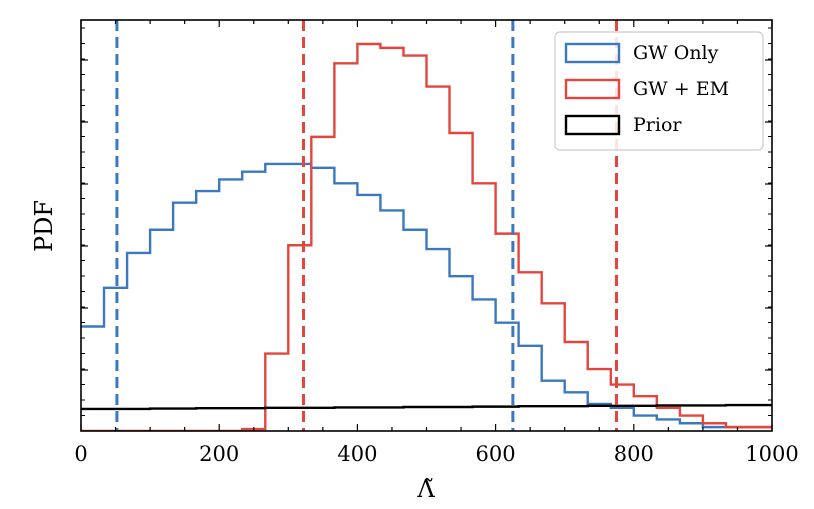  What do you see at coordinates (425, 489) in the screenshot?
I see `x-axis-label: Λ̃` at bounding box center [425, 489].